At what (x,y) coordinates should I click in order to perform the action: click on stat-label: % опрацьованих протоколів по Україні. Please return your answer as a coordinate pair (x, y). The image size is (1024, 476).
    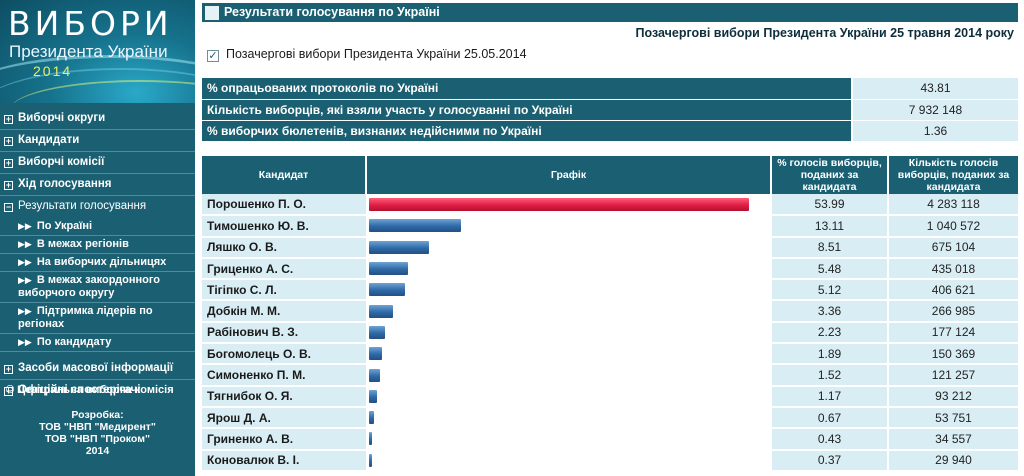
    Looking at the image, I should click on (527, 89).